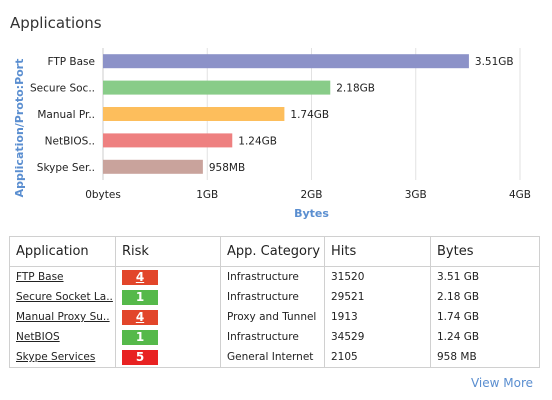 The image size is (552, 400). What do you see at coordinates (40, 277) in the screenshot?
I see `application-link: FTP Base` at bounding box center [40, 277].